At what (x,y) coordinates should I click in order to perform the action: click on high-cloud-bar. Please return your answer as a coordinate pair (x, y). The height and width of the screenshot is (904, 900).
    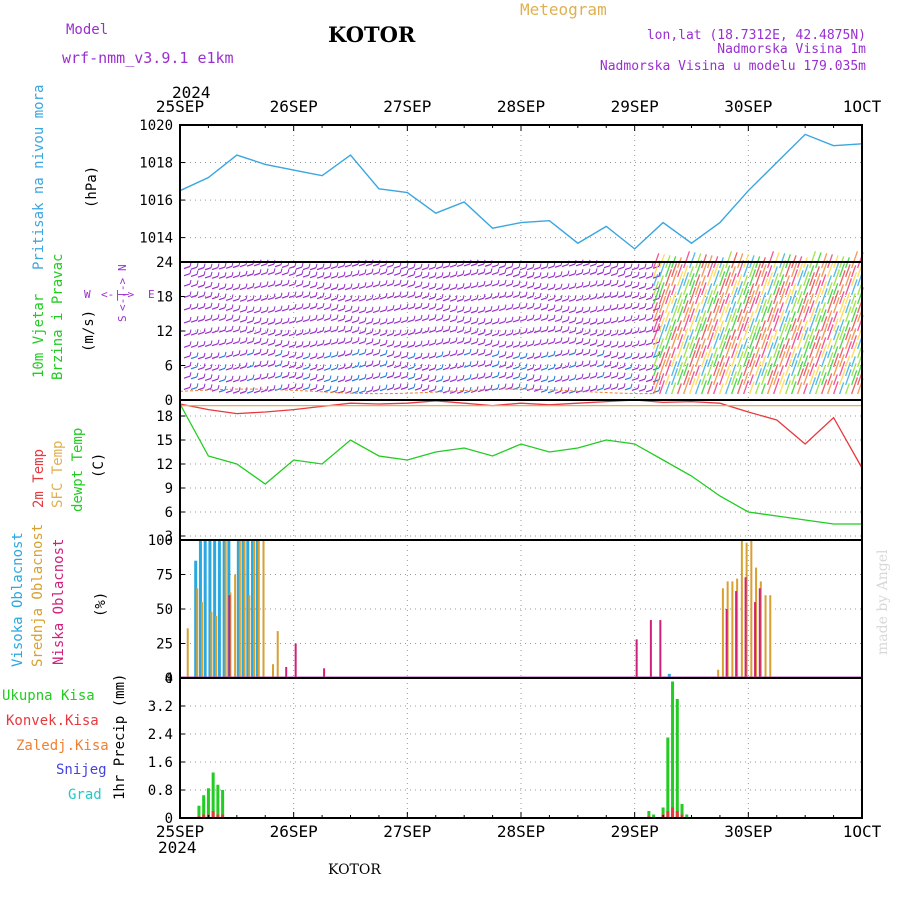
    Looking at the image, I should click on (243, 609).